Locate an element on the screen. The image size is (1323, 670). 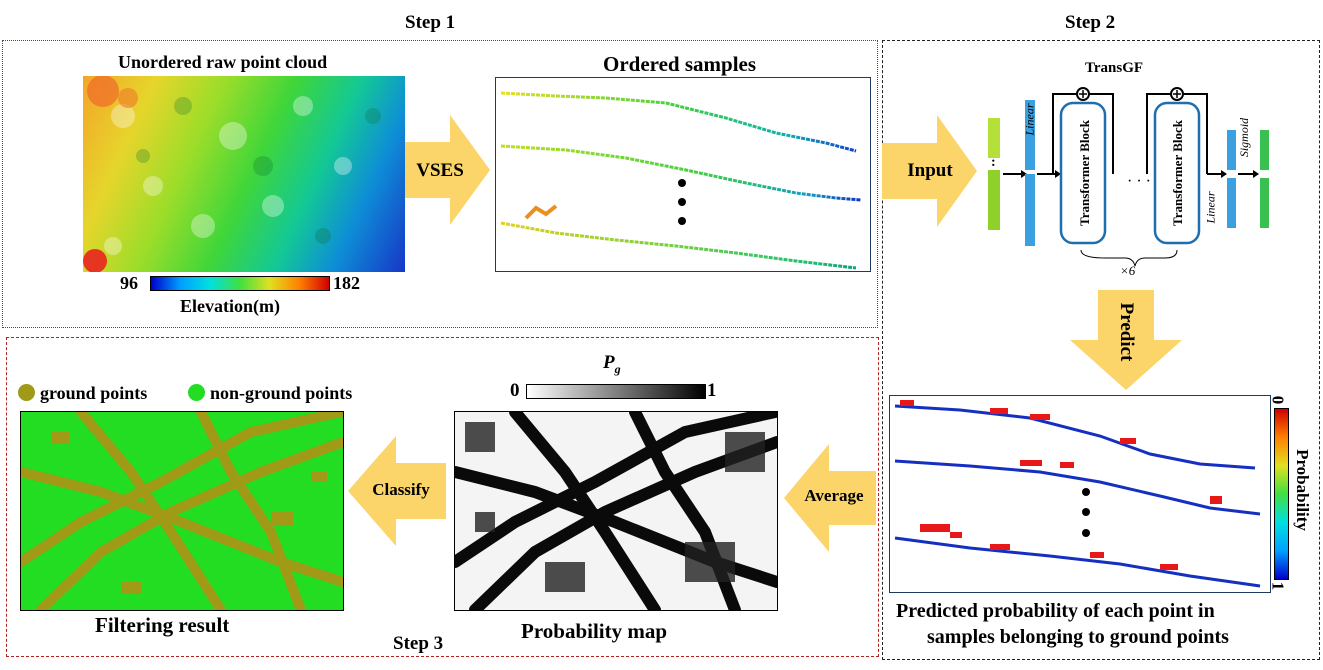
linear-in-label: Linear is located at coordinates (1029, 119).